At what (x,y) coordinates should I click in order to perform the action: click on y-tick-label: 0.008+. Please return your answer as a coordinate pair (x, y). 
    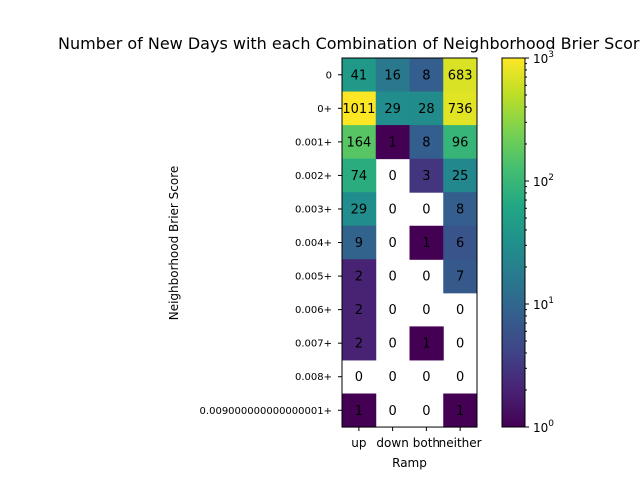
    Looking at the image, I should click on (313, 377).